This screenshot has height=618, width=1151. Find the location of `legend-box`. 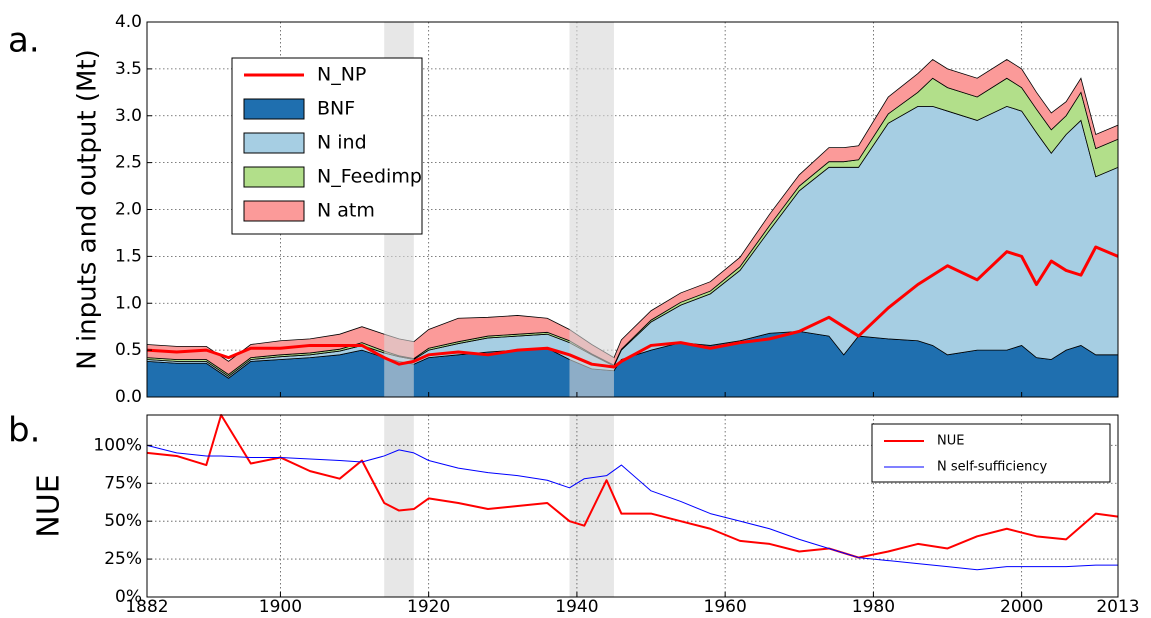

legend-box is located at coordinates (991, 453).